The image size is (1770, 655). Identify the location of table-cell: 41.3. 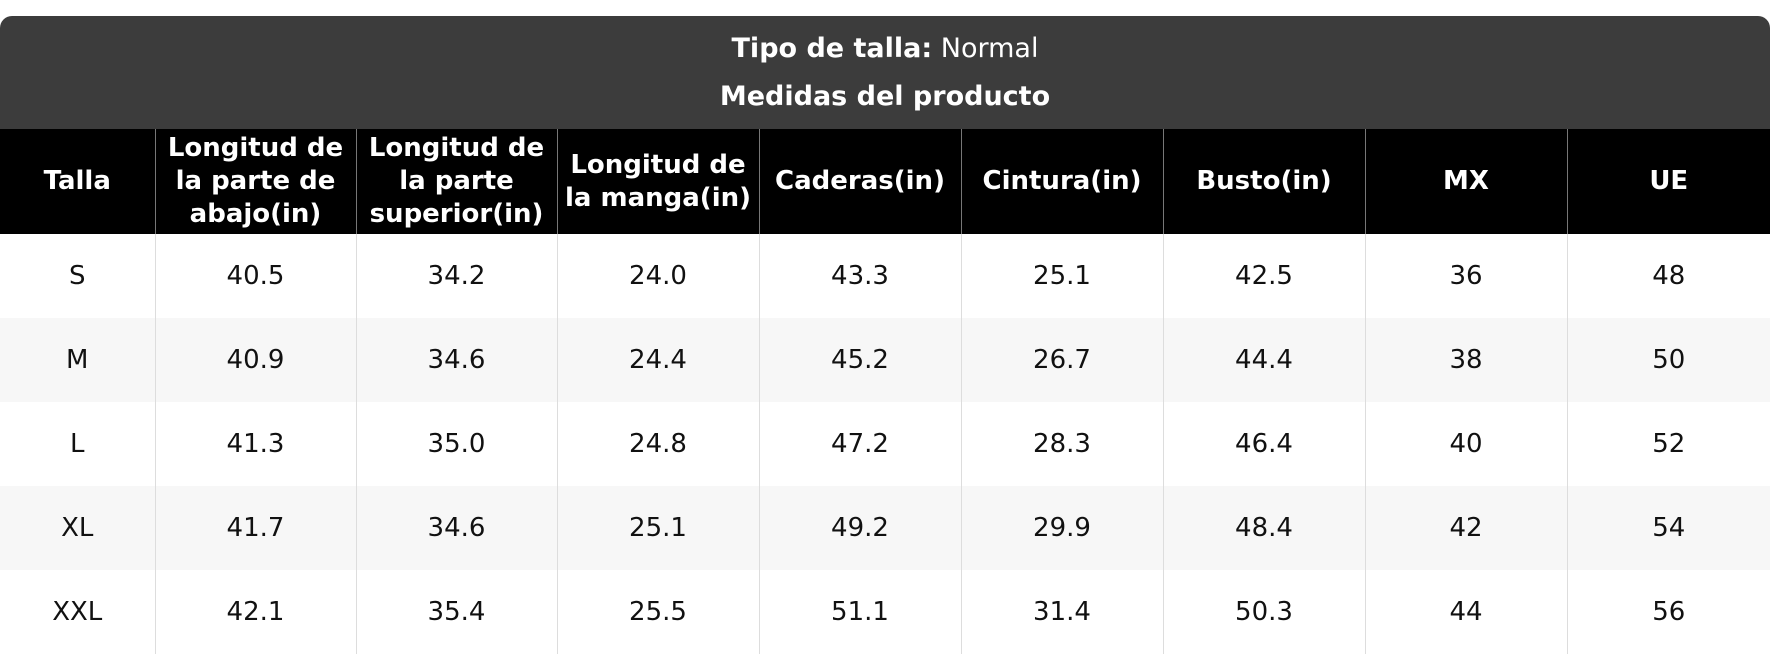
(255, 444).